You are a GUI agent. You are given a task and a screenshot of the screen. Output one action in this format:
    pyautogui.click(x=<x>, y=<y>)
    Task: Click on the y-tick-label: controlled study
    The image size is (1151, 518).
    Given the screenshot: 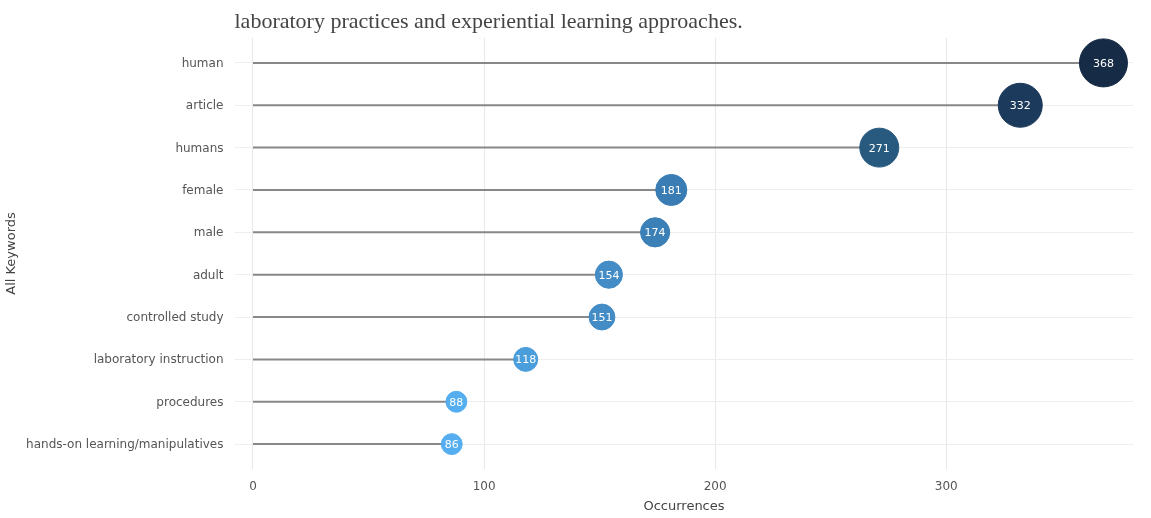 What is the action you would take?
    pyautogui.click(x=175, y=317)
    